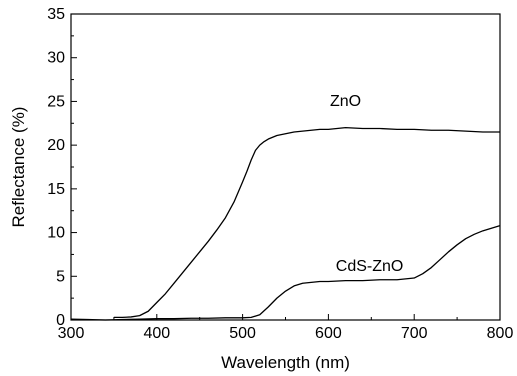 The image size is (517, 376). What do you see at coordinates (345, 101) in the screenshot?
I see `annotation-zno: ZnO` at bounding box center [345, 101].